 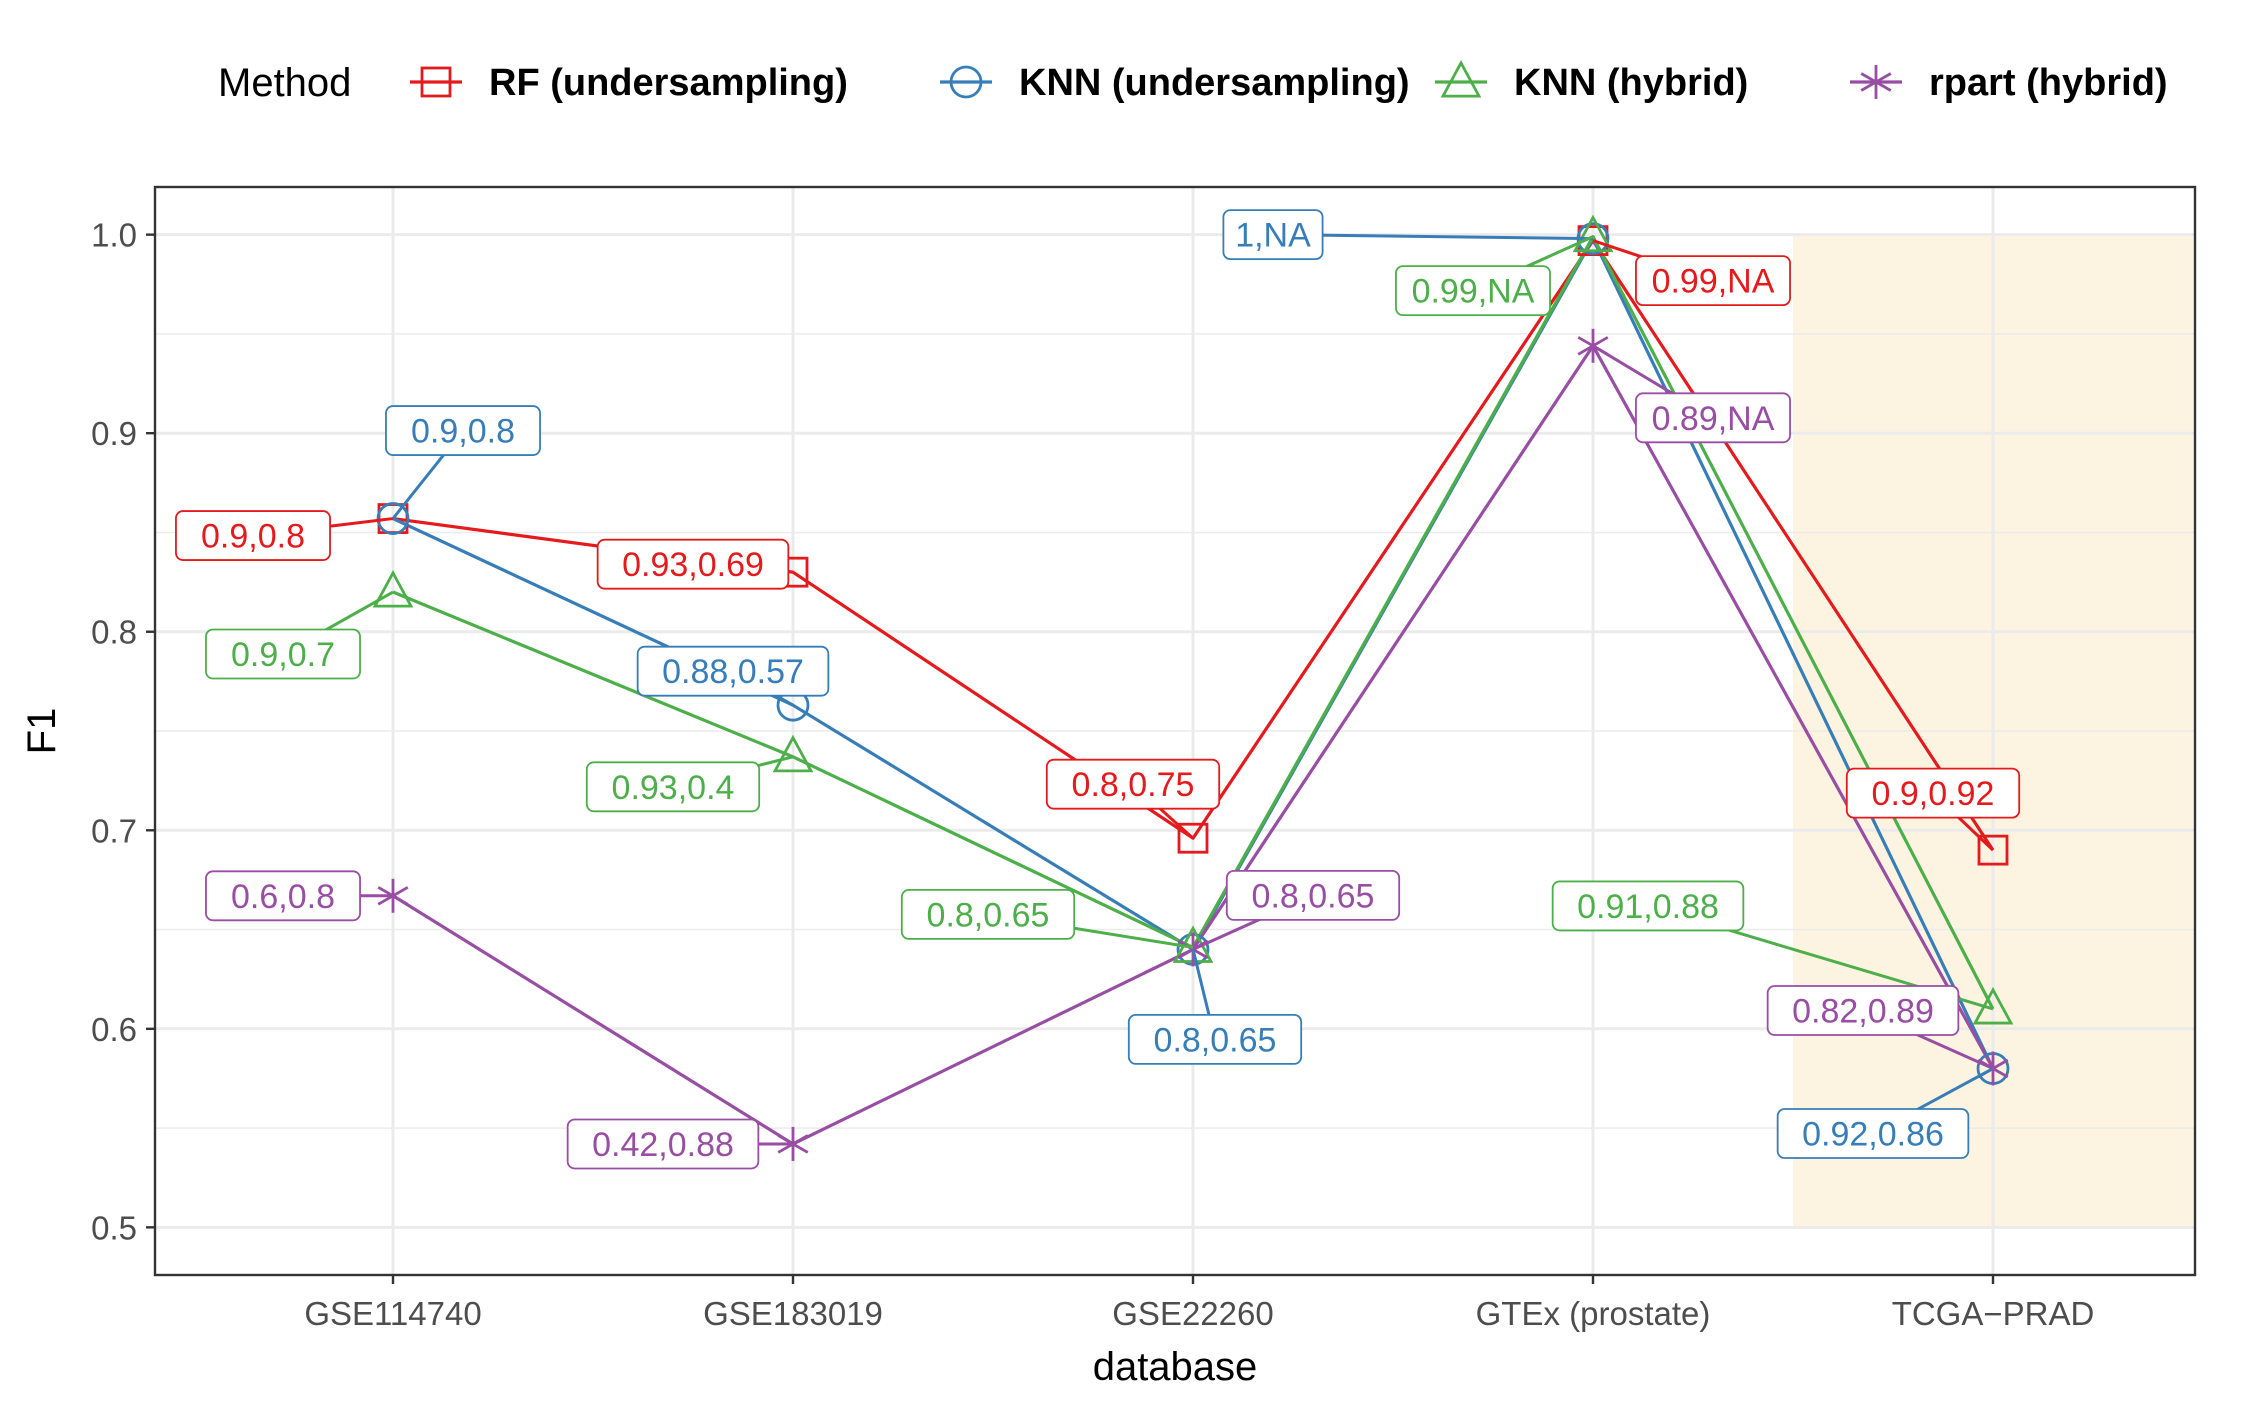 What do you see at coordinates (114, 1029) in the screenshot?
I see `y-tick-label: 0.6` at bounding box center [114, 1029].